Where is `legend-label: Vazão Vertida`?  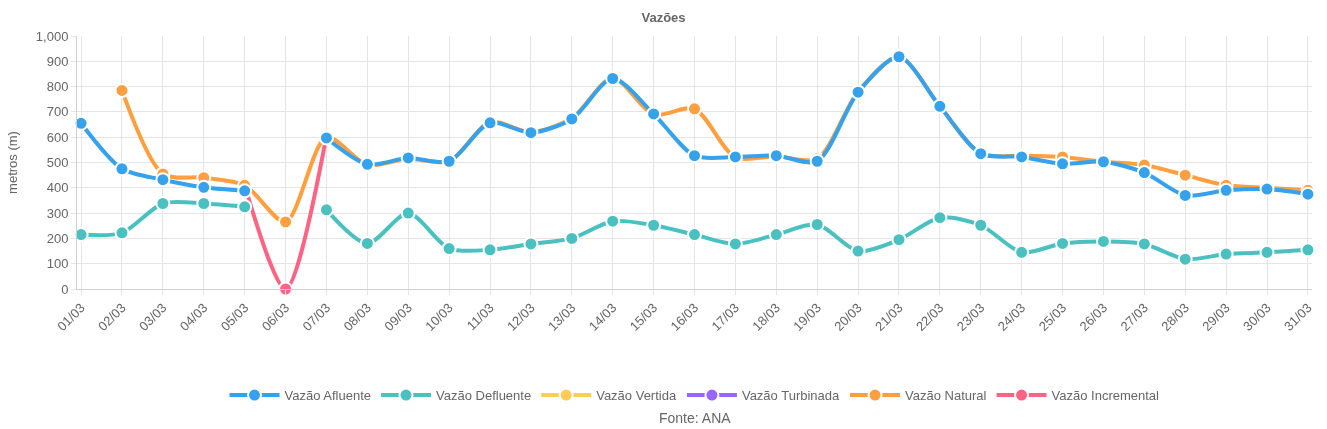 legend-label: Vazão Vertida is located at coordinates (636, 396).